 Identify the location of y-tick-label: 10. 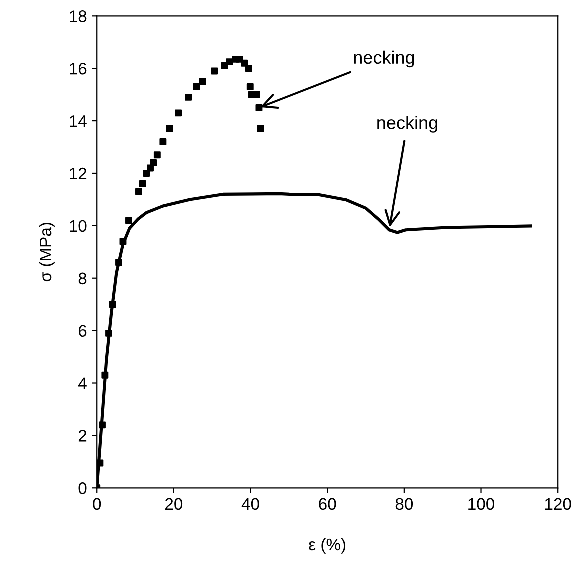
(78, 226).